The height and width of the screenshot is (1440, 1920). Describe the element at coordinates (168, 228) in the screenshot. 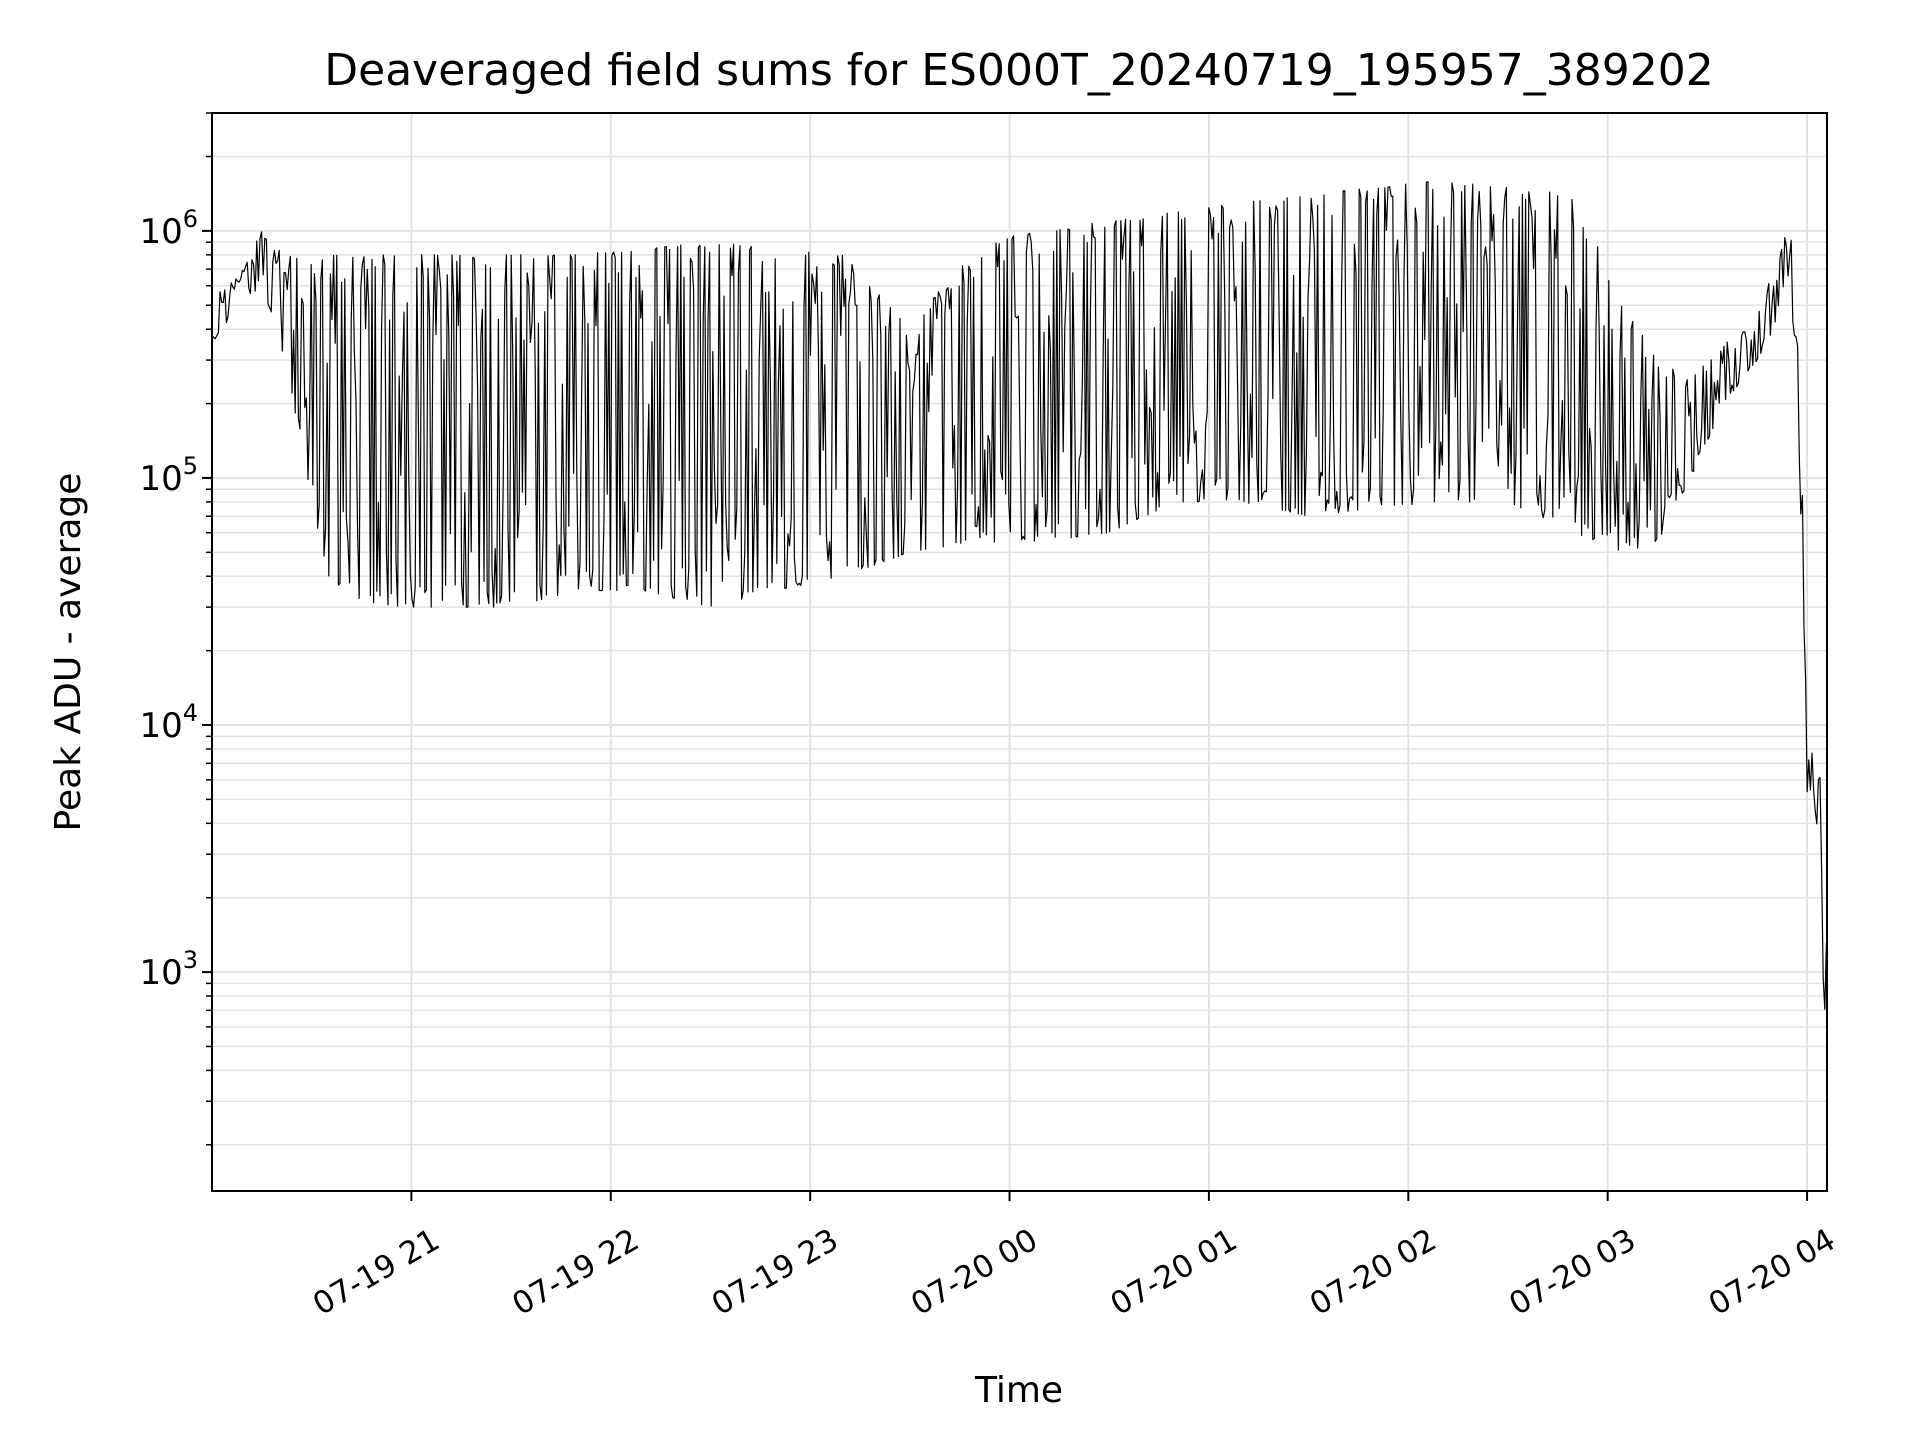

I see `y-tick-label: 106` at that location.